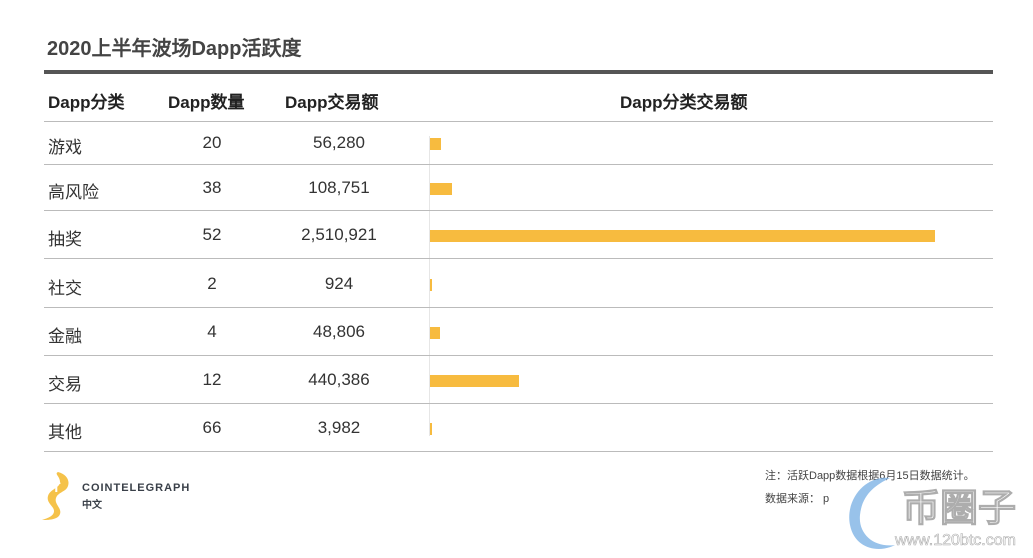 The height and width of the screenshot is (558, 1033). Describe the element at coordinates (684, 102) in the screenshot. I see `header-bar: Dapp分类交易额` at that location.